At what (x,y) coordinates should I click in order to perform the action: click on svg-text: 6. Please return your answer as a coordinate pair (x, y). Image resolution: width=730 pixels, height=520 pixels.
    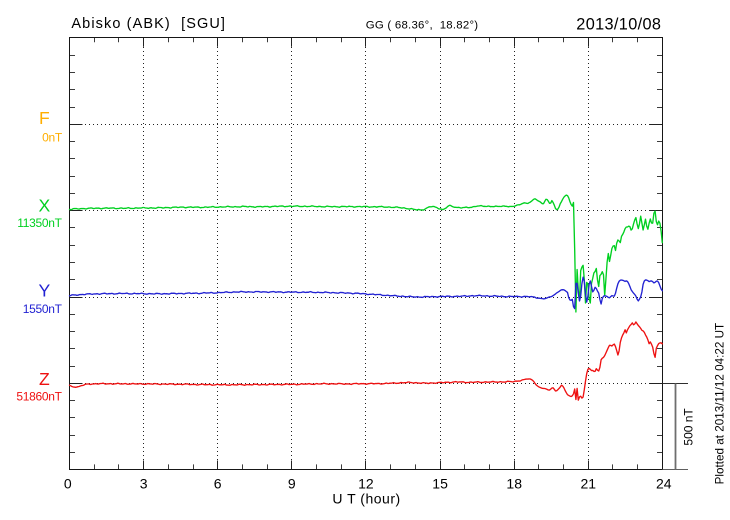
    Looking at the image, I should click on (218, 483).